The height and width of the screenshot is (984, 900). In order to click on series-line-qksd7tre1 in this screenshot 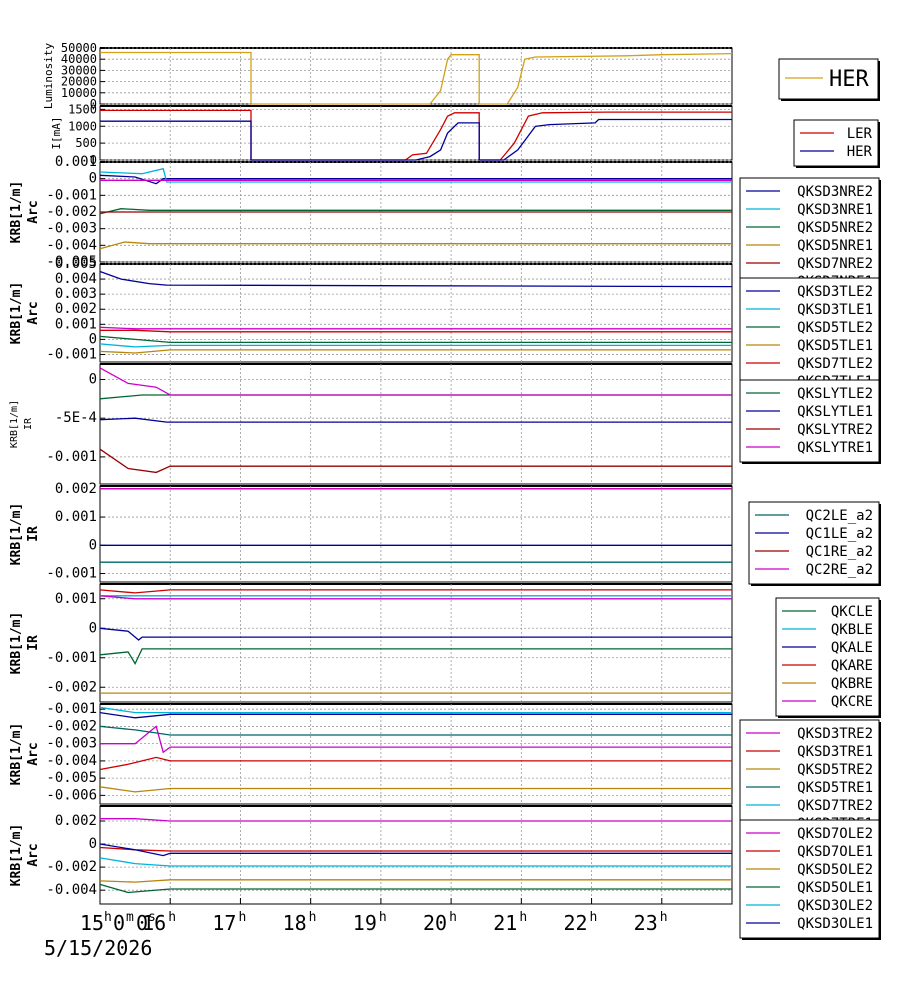, I will do `click(415, 715)`.